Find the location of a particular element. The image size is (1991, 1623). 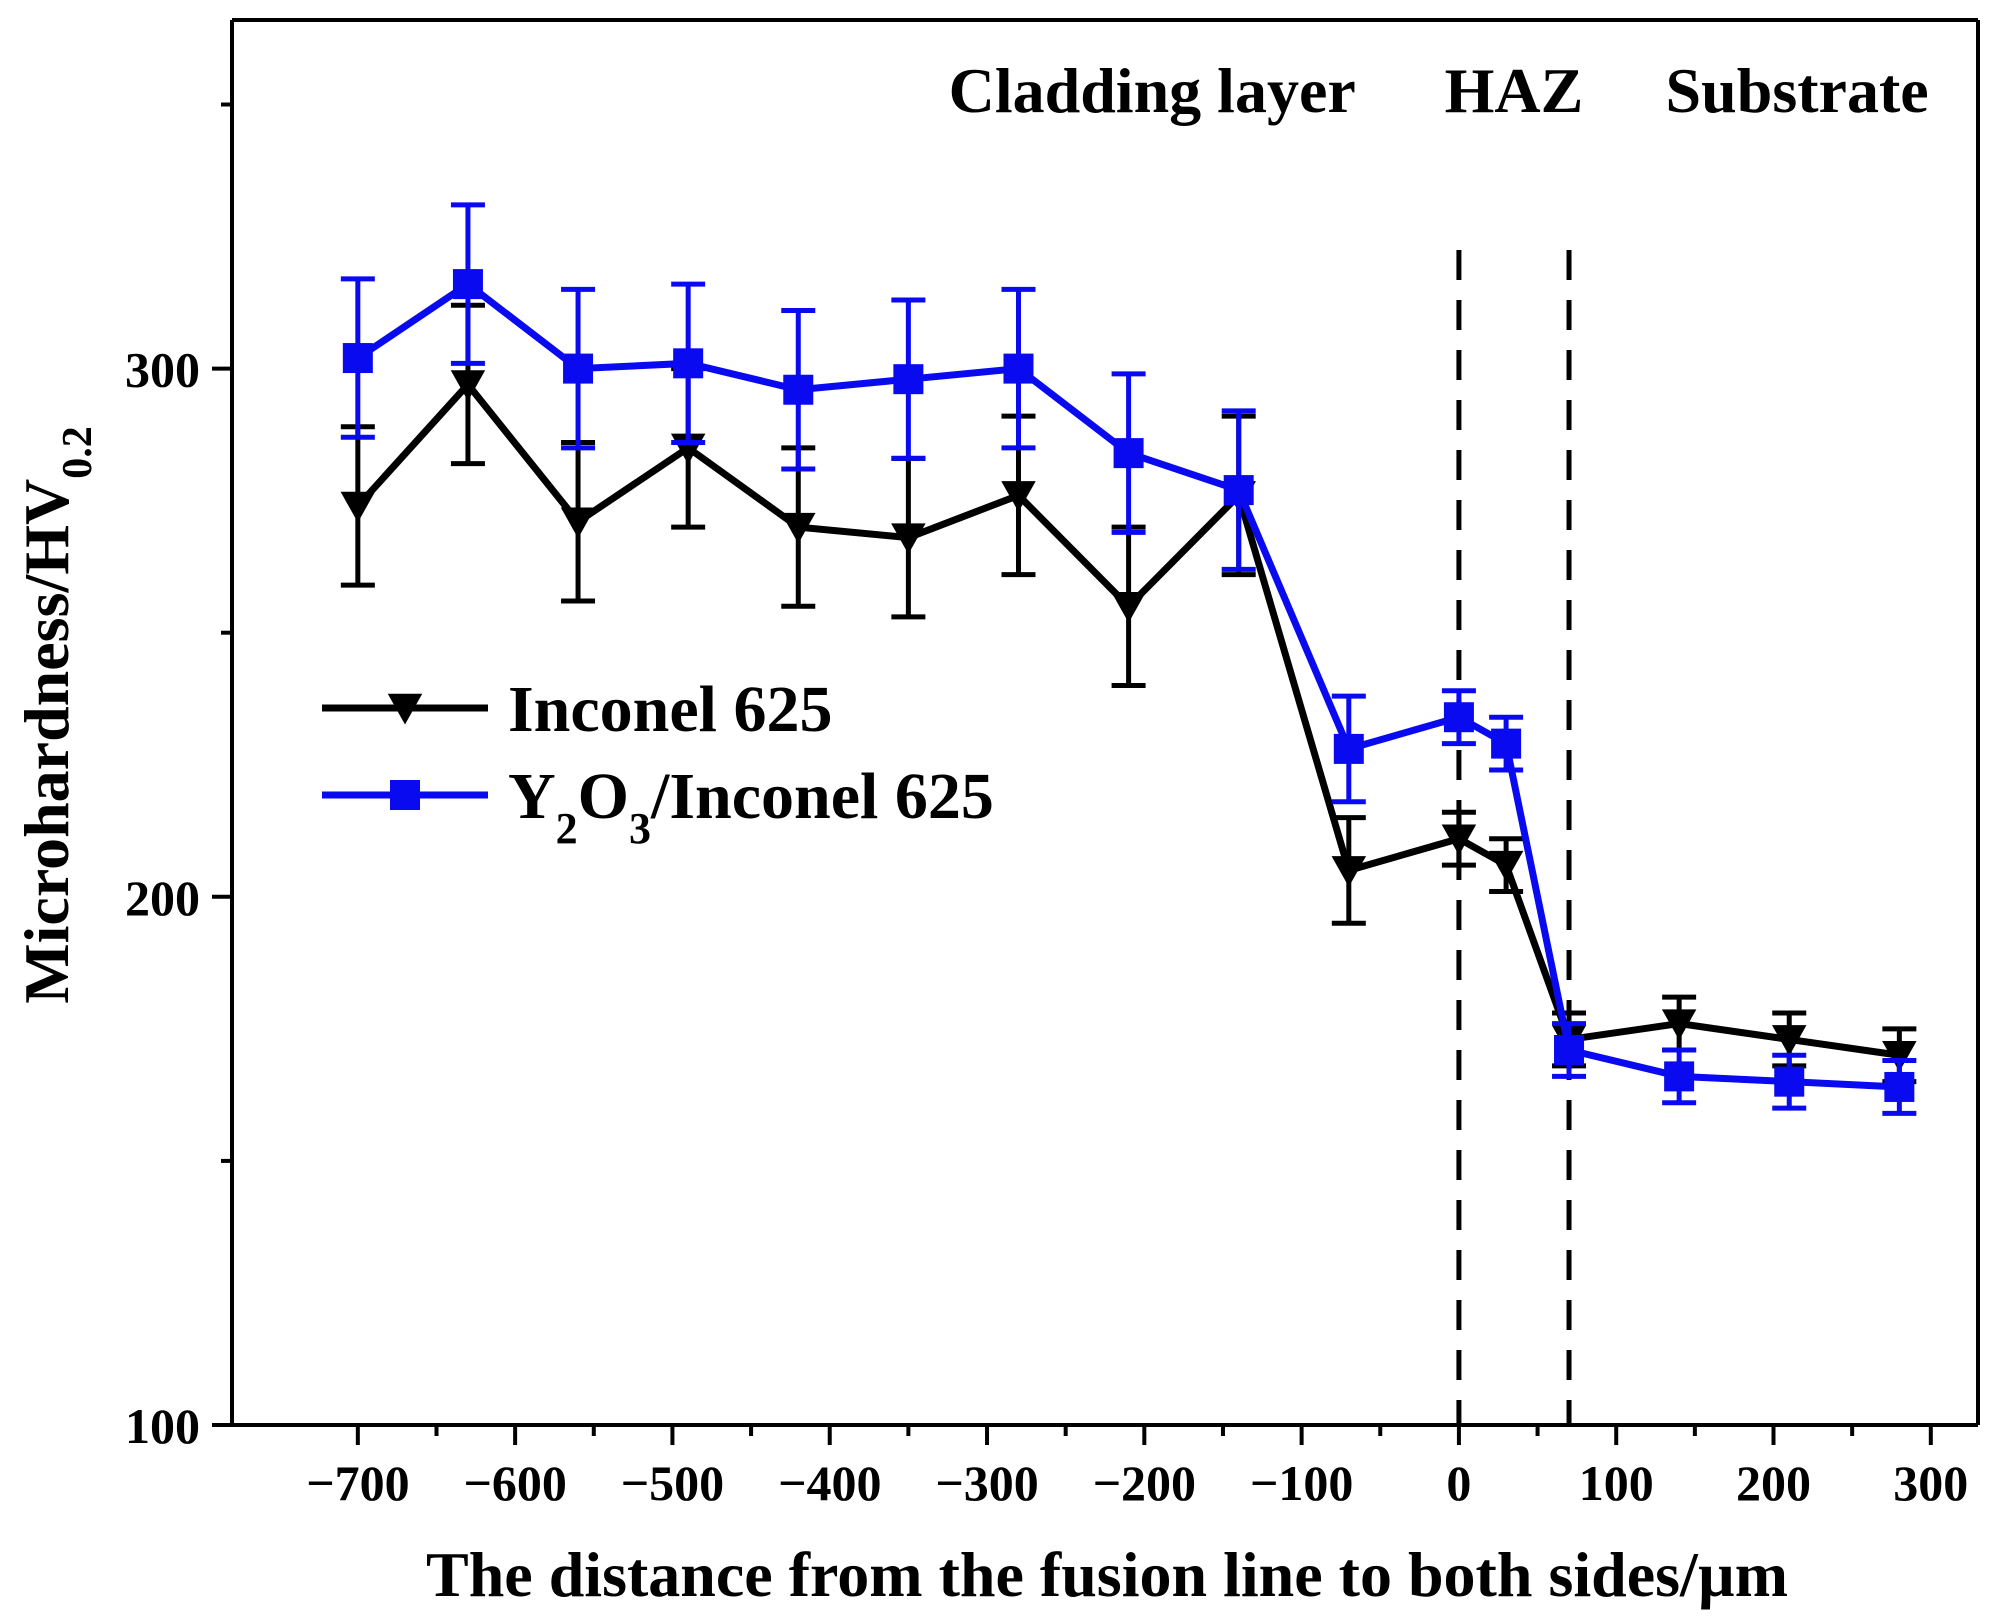

x-tick-label: 100 is located at coordinates (1616, 1483).